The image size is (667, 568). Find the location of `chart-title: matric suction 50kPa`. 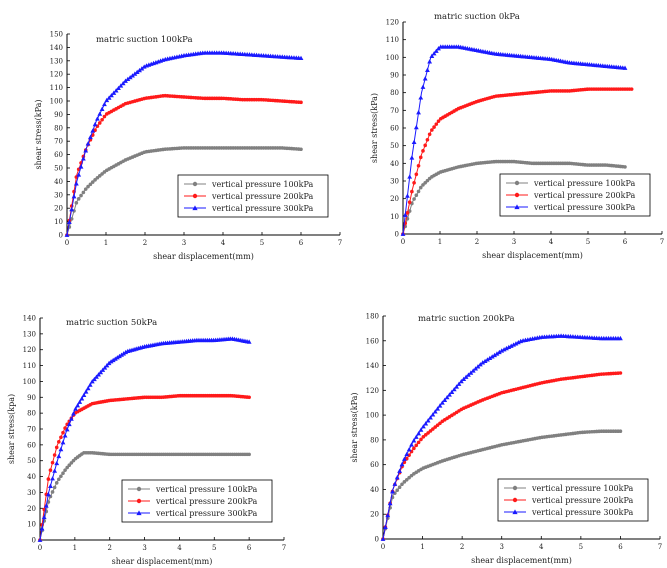

chart-title: matric suction 50kPa is located at coordinates (111, 323).